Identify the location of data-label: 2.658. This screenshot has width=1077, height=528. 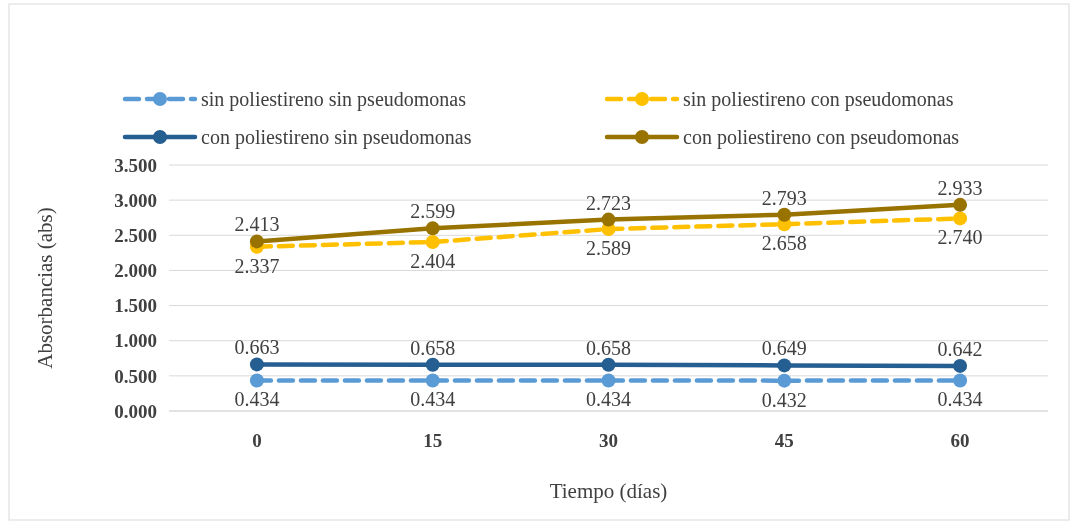
(784, 243).